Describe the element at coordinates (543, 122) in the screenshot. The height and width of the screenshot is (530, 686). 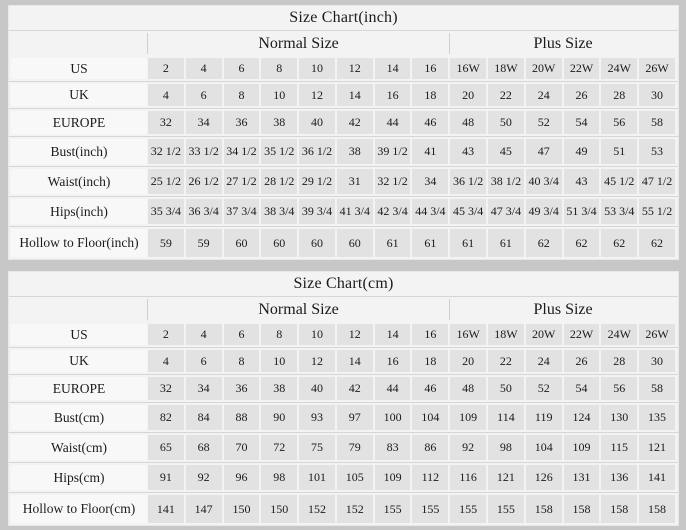
I see `size-value-cell: 52` at that location.